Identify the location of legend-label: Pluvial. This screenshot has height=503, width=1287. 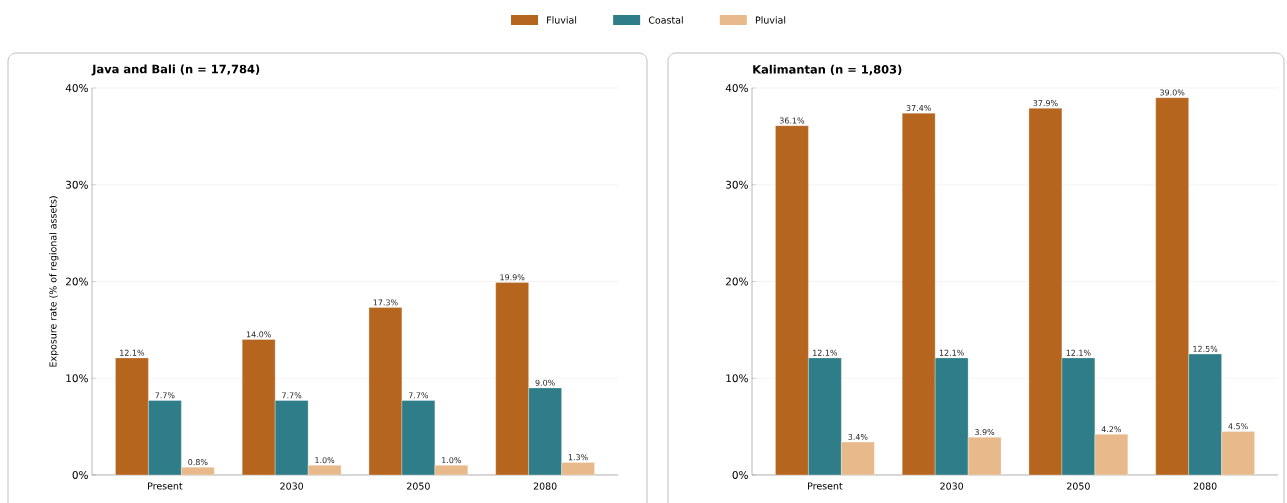
(770, 20).